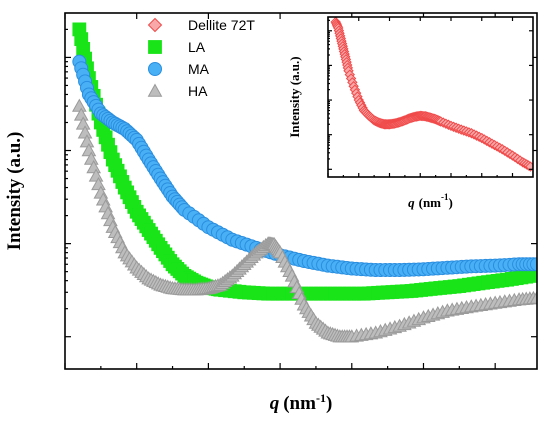 This screenshot has width=550, height=427. I want to click on inset-x-axis-var: q, so click(411, 202).